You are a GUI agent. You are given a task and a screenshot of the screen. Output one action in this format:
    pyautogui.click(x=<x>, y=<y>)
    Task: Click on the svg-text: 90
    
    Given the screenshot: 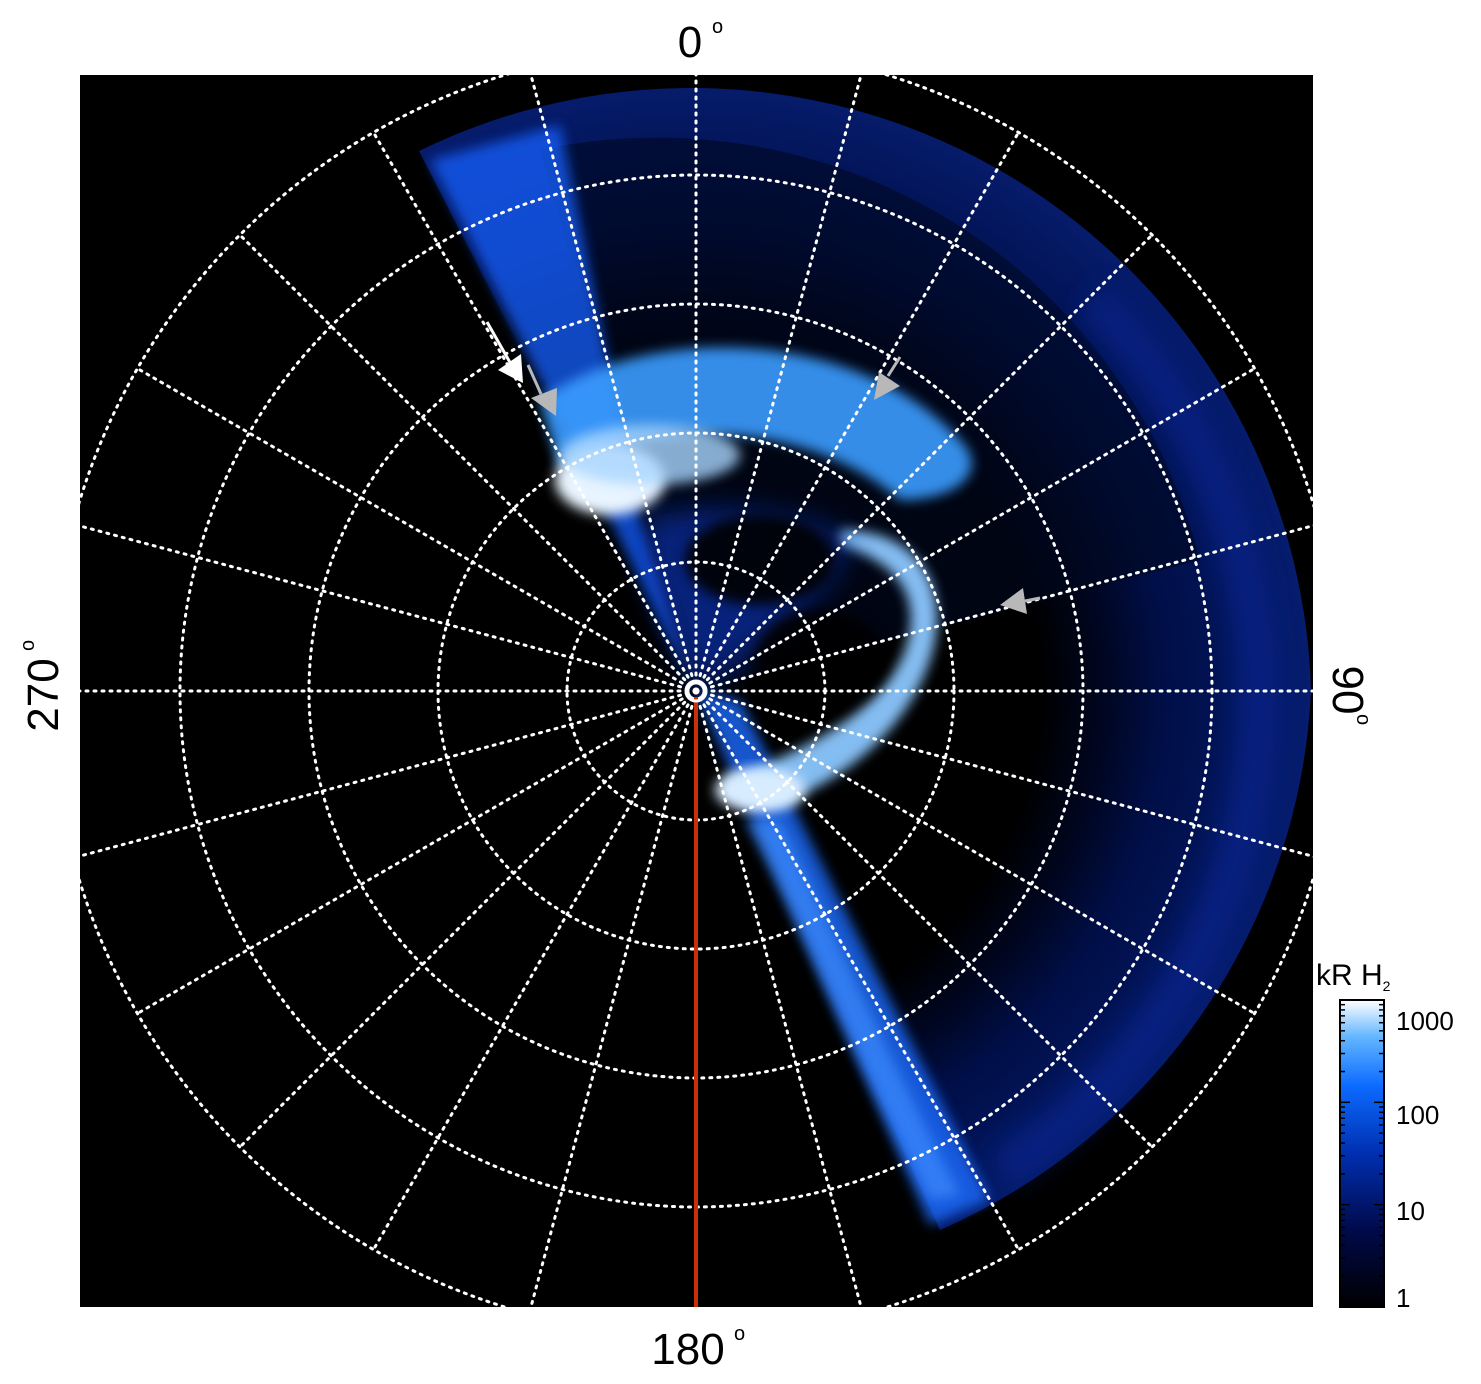 What is the action you would take?
    pyautogui.click(x=1347, y=690)
    